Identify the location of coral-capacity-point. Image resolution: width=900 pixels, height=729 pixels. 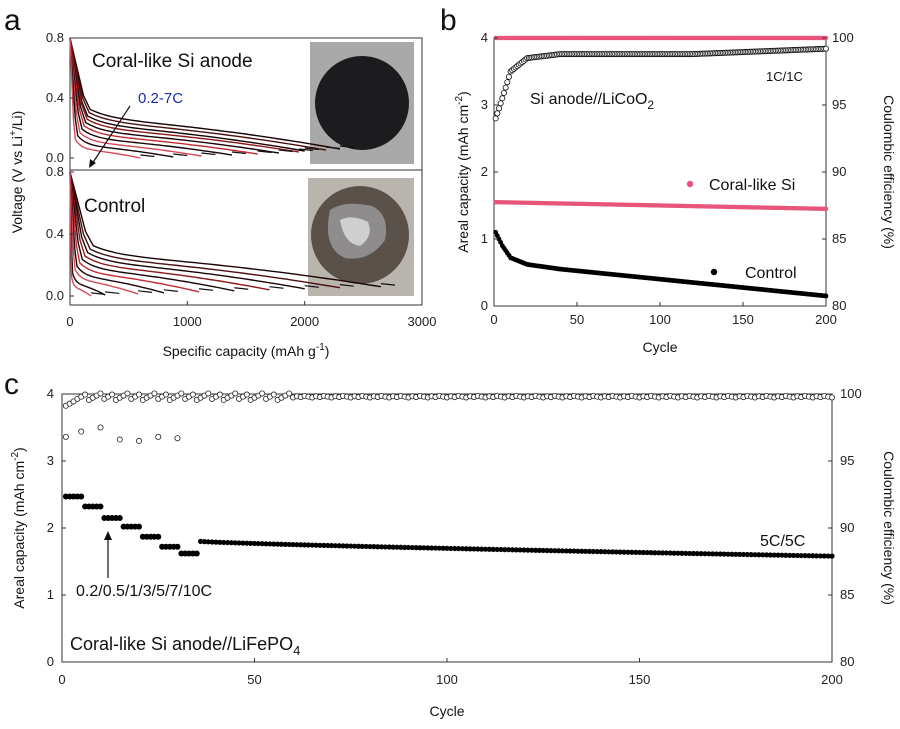
(826, 209).